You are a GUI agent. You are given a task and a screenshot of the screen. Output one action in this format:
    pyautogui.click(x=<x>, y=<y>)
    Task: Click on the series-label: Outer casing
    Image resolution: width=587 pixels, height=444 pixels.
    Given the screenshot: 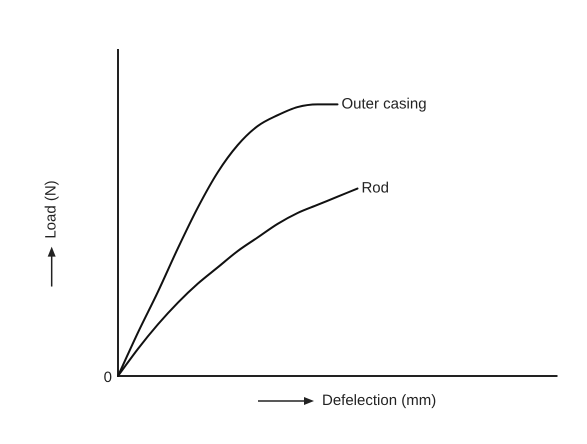 What is the action you would take?
    pyautogui.click(x=384, y=103)
    